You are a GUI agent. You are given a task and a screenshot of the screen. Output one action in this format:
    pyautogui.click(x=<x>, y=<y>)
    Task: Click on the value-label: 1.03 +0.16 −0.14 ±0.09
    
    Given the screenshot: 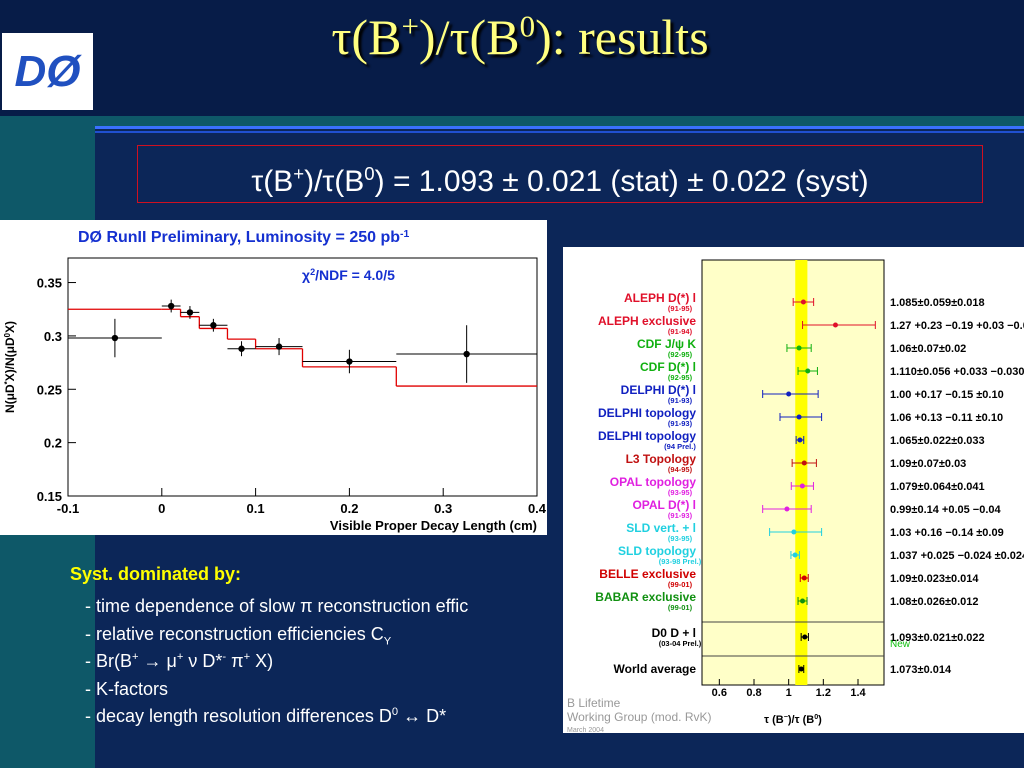 What is the action you would take?
    pyautogui.click(x=947, y=533)
    